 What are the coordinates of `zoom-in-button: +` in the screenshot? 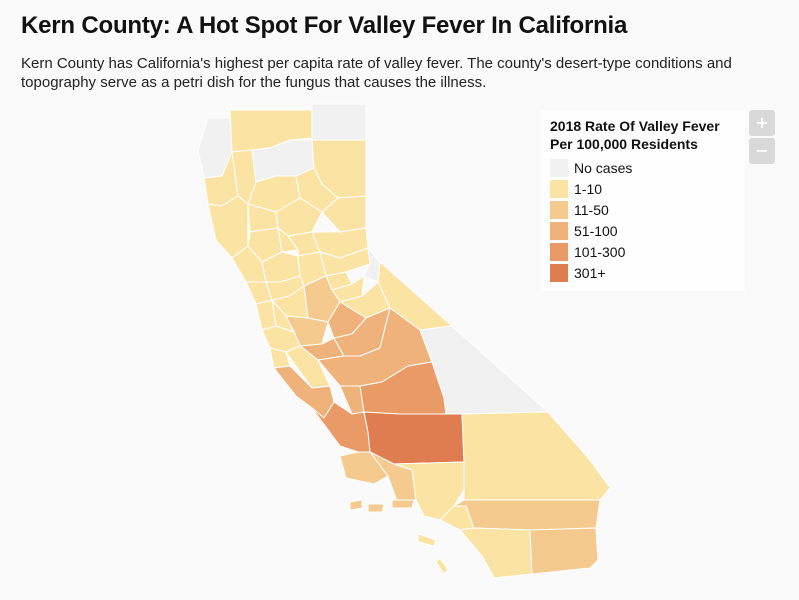 It's located at (762, 123).